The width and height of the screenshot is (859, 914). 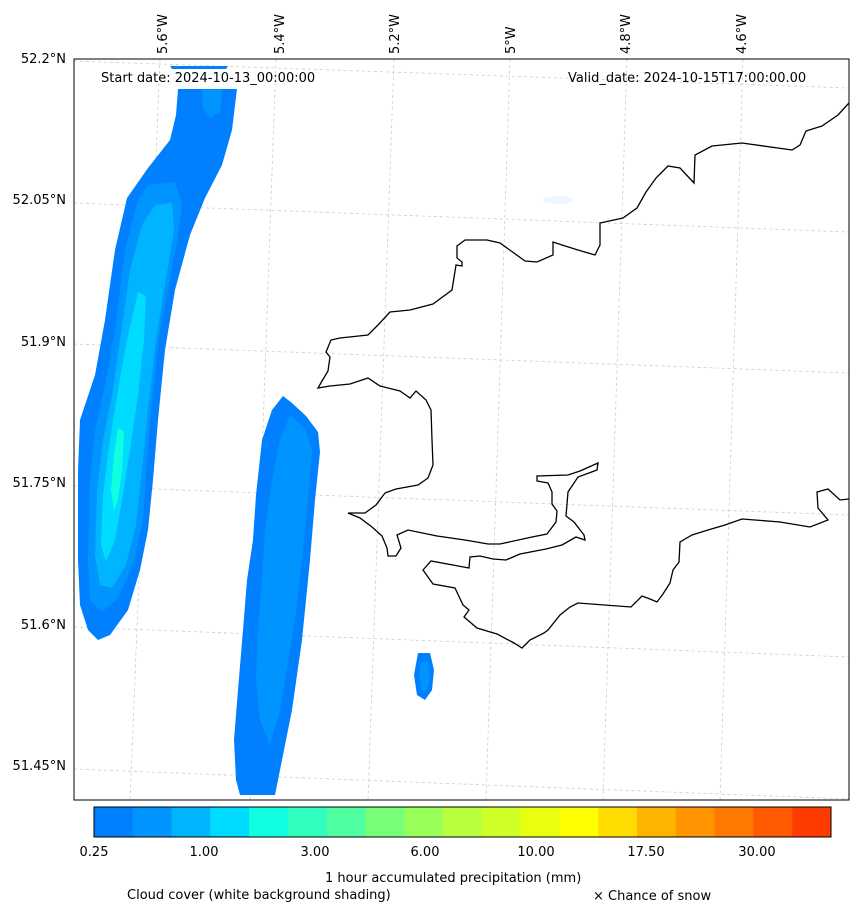 What do you see at coordinates (208, 78) in the screenshot?
I see `start-date-text: Start date: 2024-10-13_00:00:00` at bounding box center [208, 78].